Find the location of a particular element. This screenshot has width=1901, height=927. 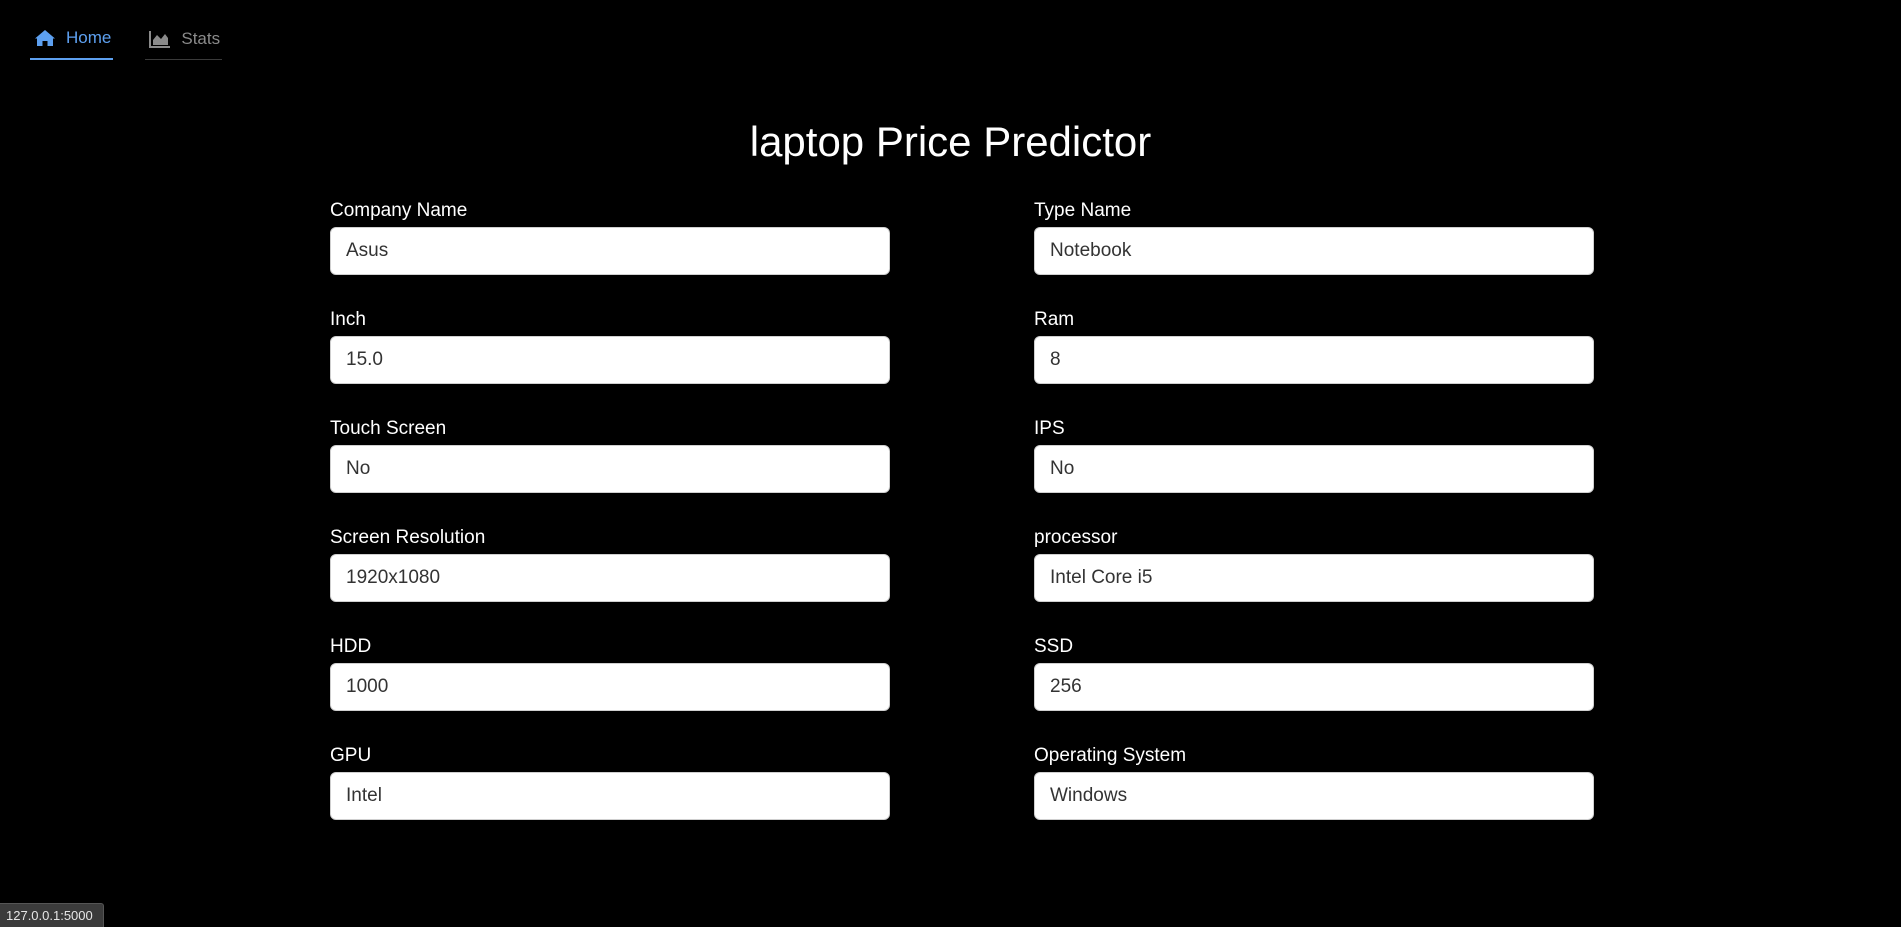

page-title: laptop Price Predictor is located at coordinates (950, 141).